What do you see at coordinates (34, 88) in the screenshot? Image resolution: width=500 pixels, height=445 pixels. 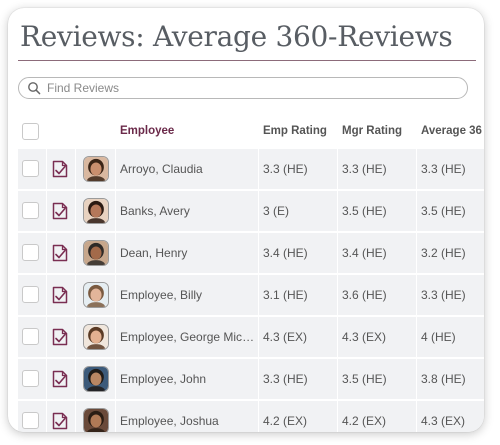 I see `search-icon` at bounding box center [34, 88].